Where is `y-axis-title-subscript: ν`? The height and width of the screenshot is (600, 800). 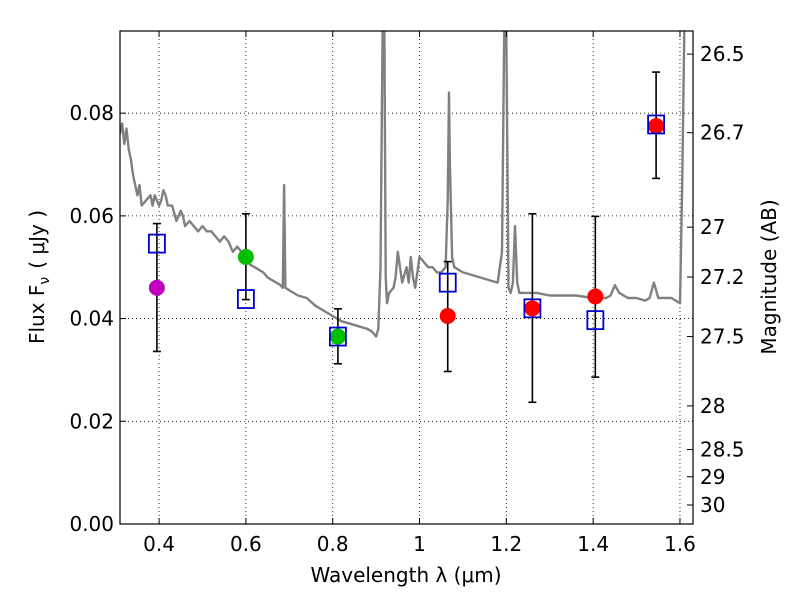 y-axis-title-subscript: ν is located at coordinates (45, 281).